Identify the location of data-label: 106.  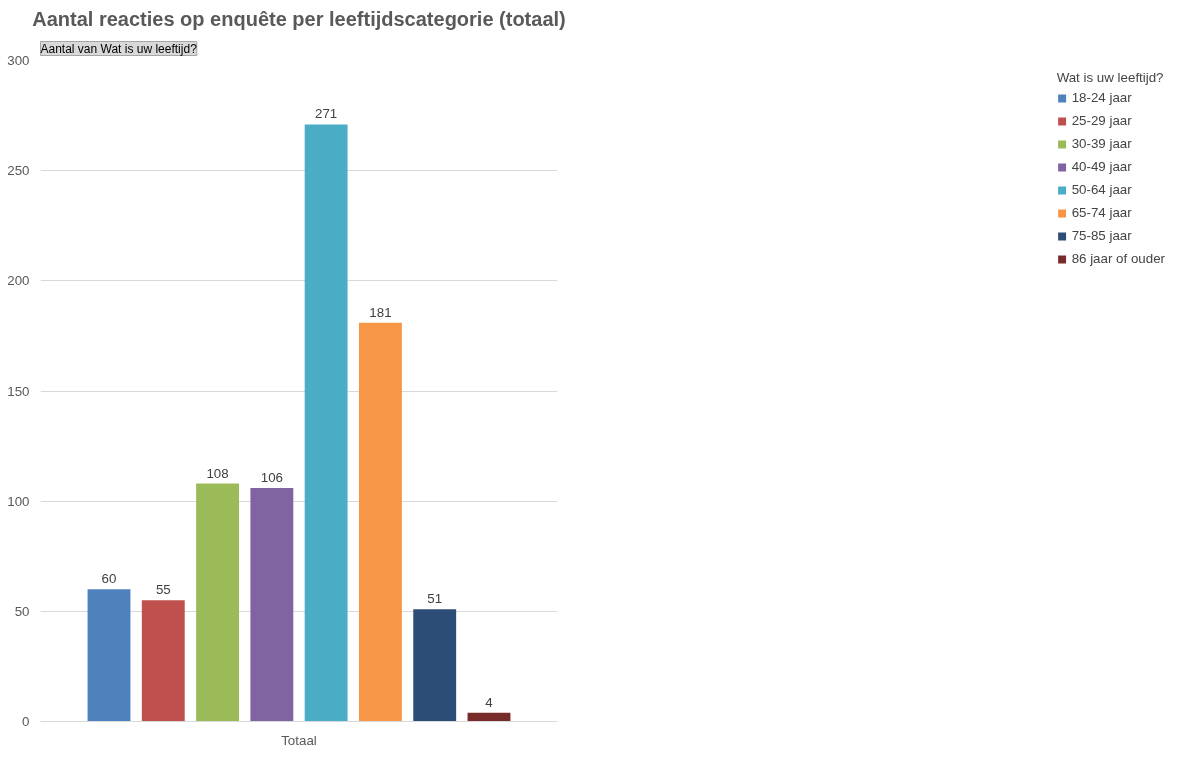
(271, 477).